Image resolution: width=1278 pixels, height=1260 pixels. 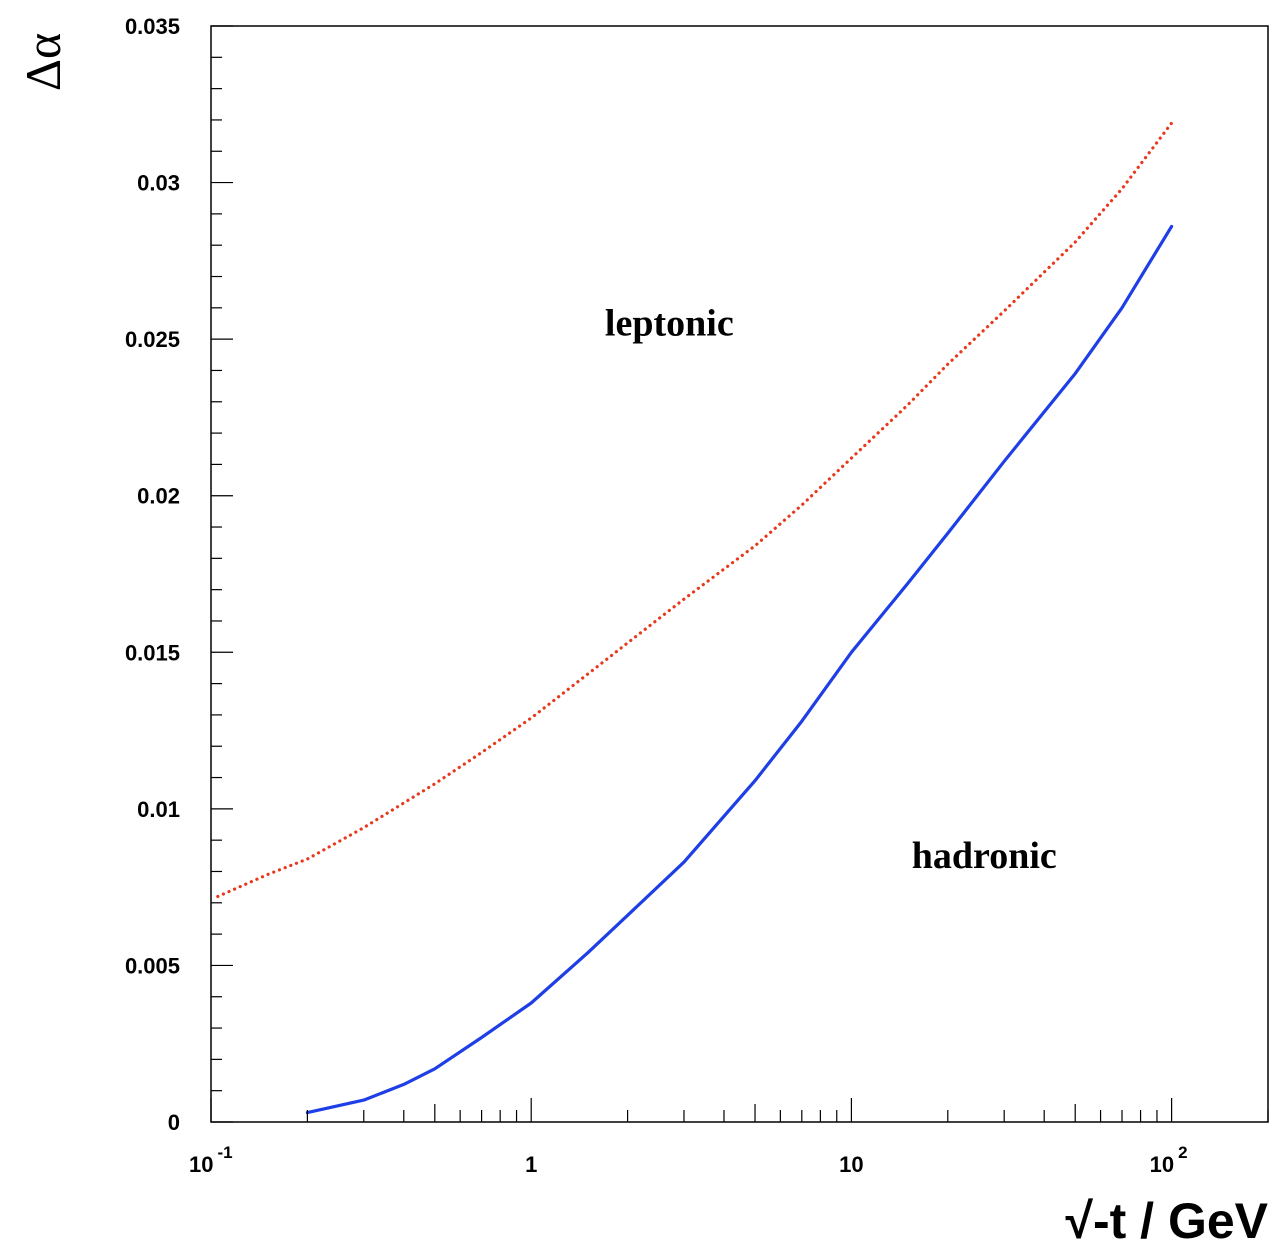 What do you see at coordinates (1167, 1221) in the screenshot?
I see `x-axis-title: √-t / GeV` at bounding box center [1167, 1221].